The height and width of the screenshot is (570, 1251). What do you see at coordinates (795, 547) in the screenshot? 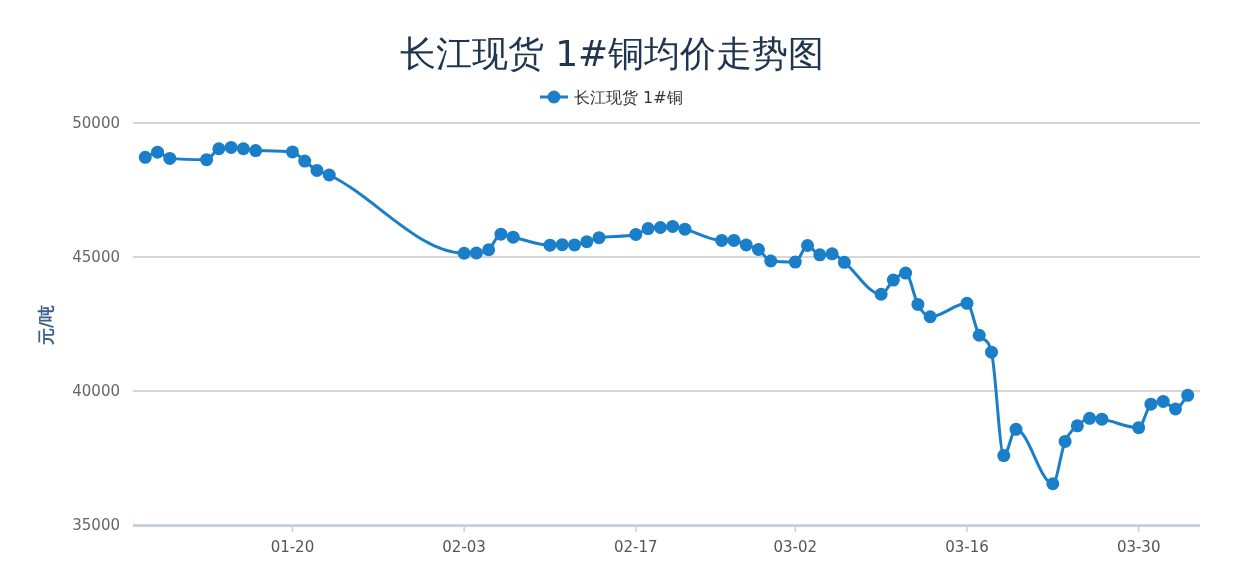
I see `x-tick-label: 03-02` at bounding box center [795, 547].